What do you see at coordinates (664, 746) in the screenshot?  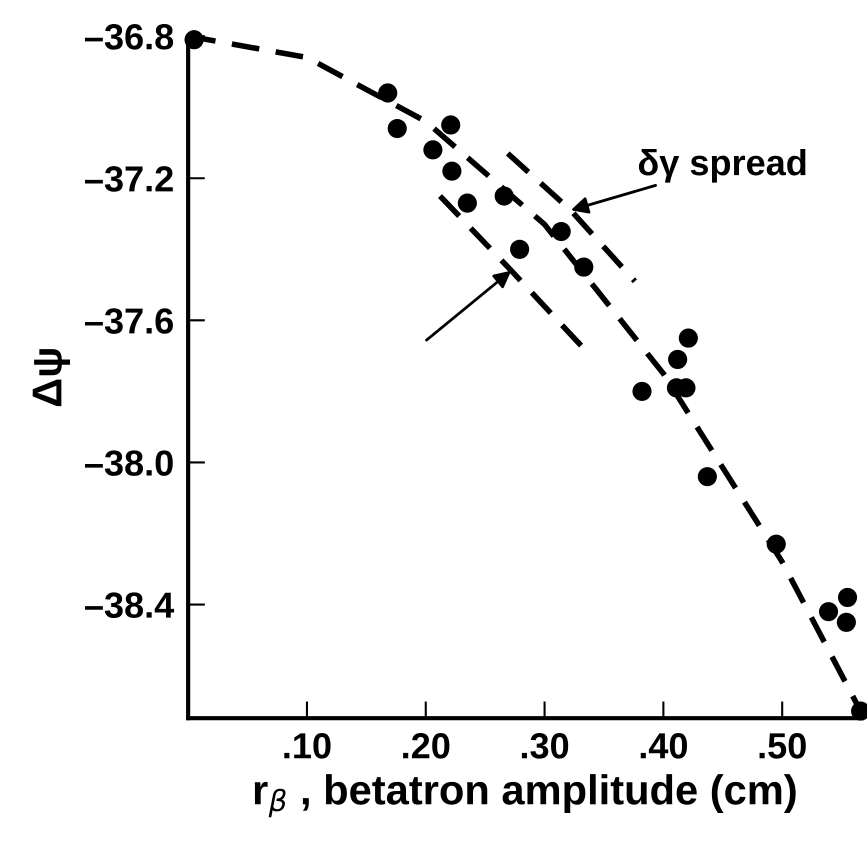 I see `x-tick-label: .40` at bounding box center [664, 746].